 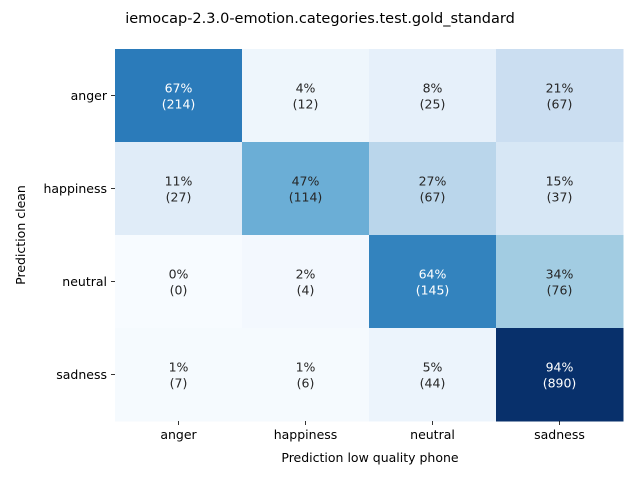 What do you see at coordinates (306, 104) in the screenshot?
I see `cell-count-label: (12)` at bounding box center [306, 104].